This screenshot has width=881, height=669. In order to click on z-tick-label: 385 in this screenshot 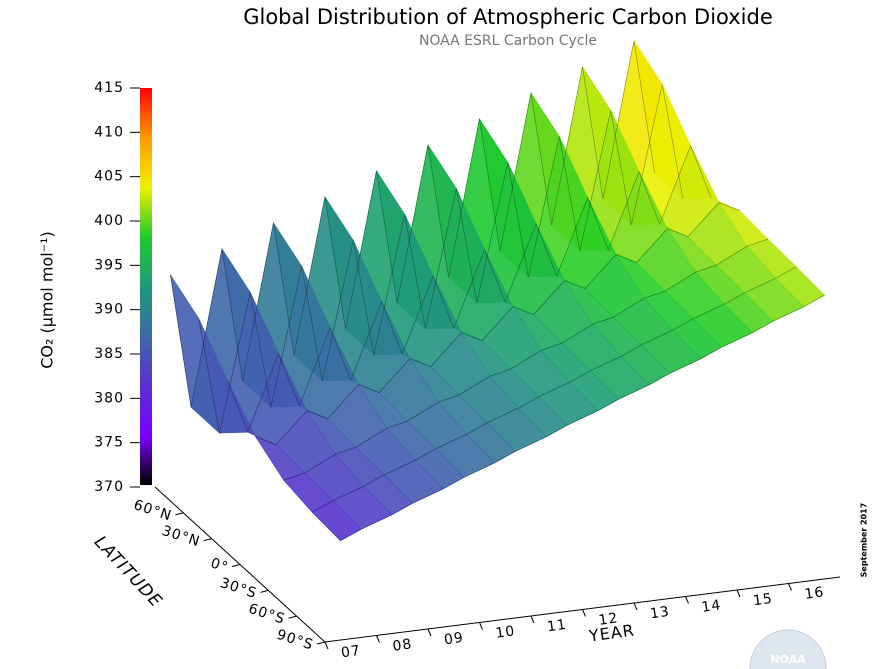, I will do `click(109, 354)`.